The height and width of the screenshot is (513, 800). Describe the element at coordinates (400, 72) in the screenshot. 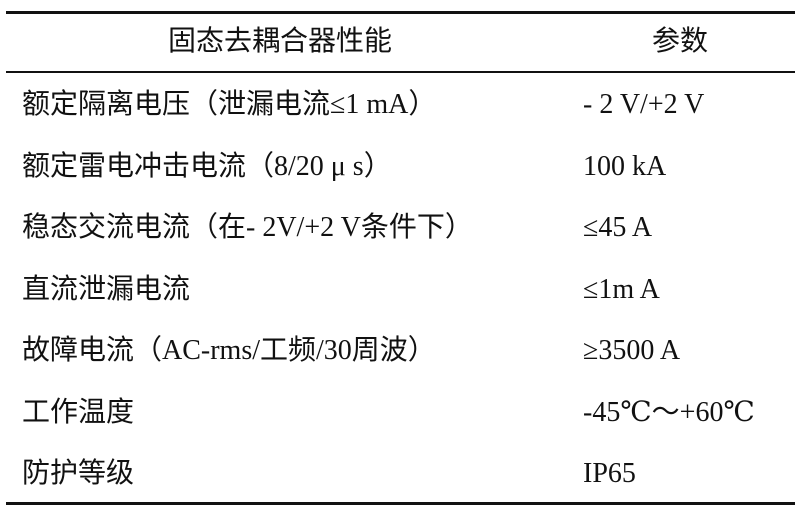

I see `header-rule` at that location.